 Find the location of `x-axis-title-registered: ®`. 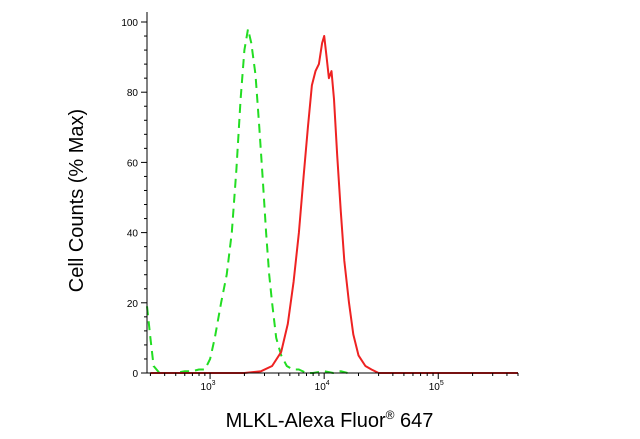

x-axis-title-registered: ® is located at coordinates (390, 415).